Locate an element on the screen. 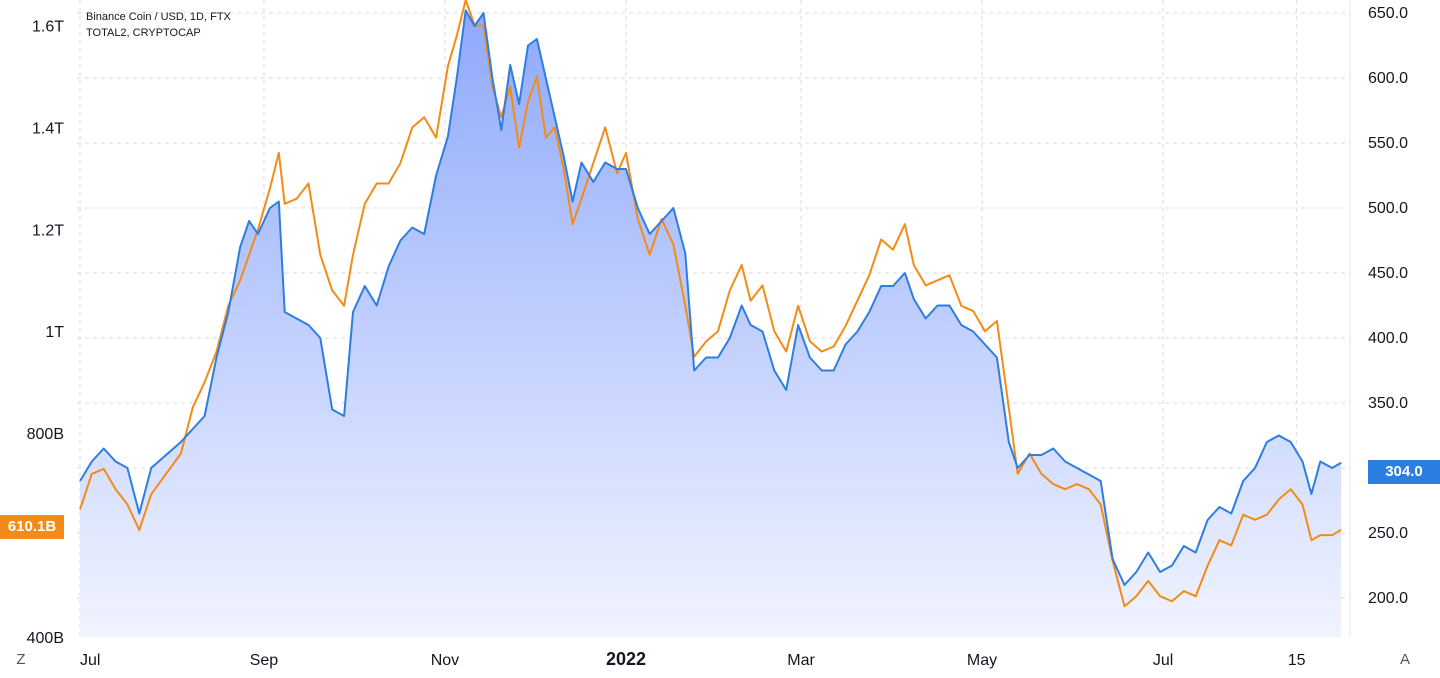 The image size is (1440, 678). x-axis-tick: May is located at coordinates (982, 660).